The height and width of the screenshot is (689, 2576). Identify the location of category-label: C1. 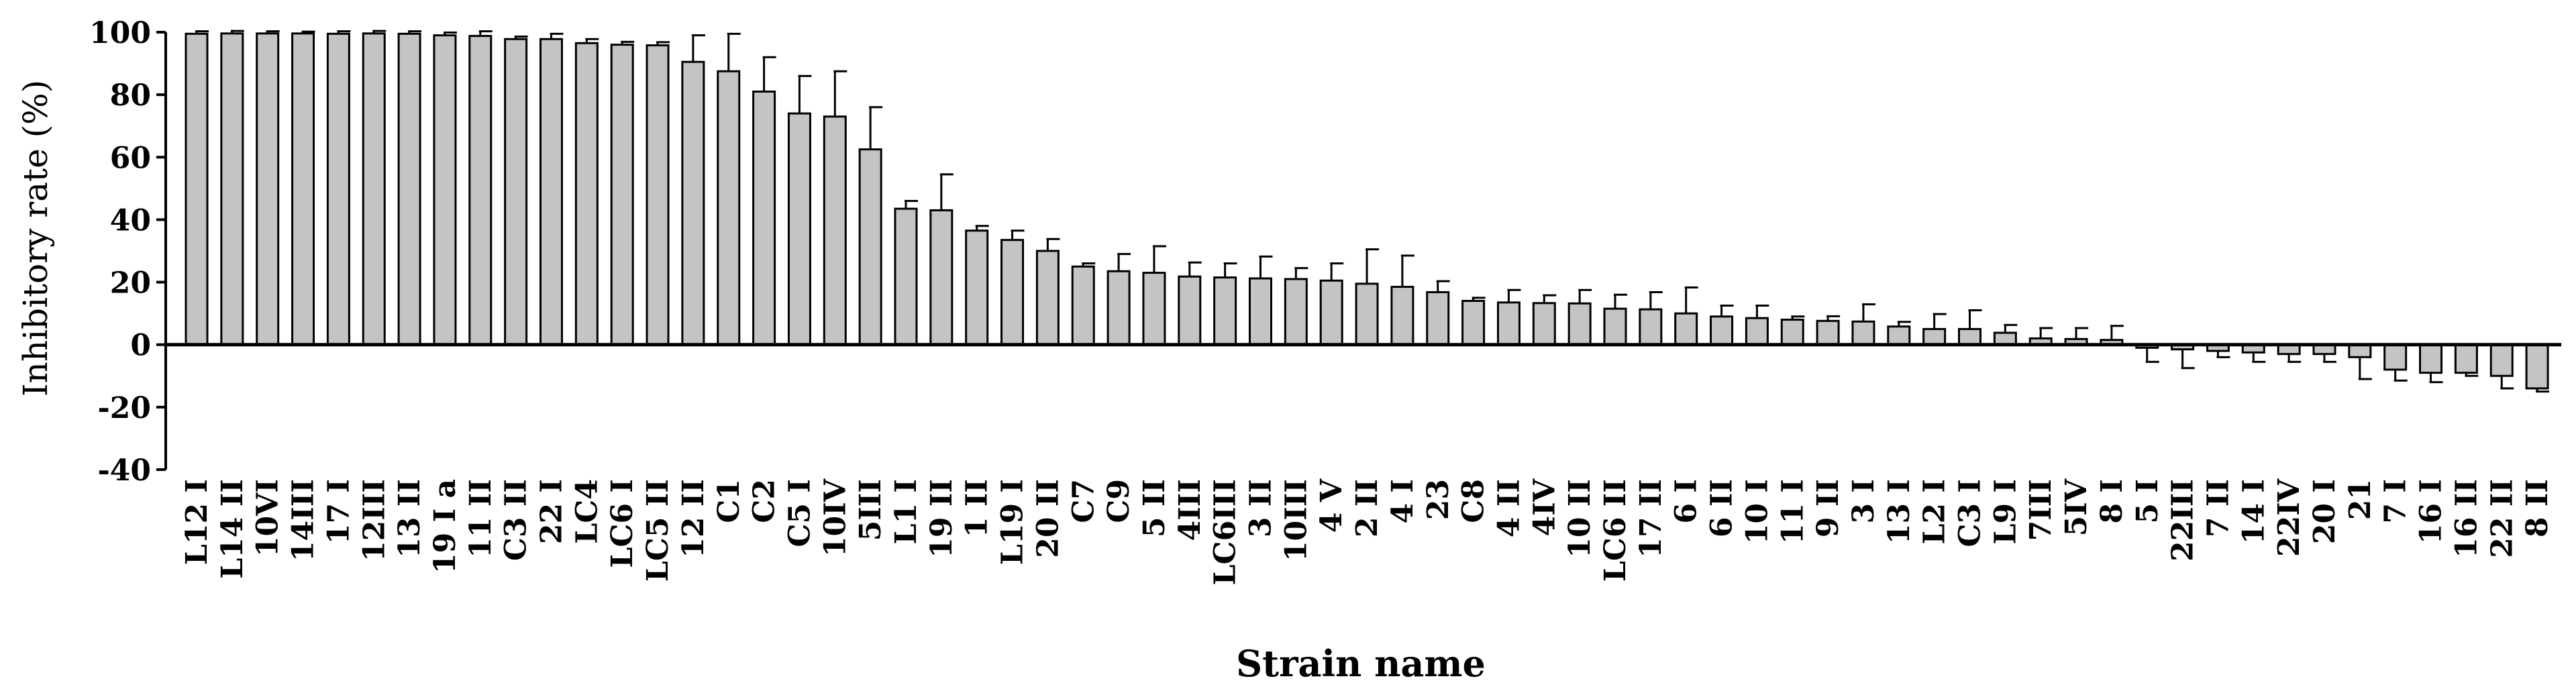
(729, 501).